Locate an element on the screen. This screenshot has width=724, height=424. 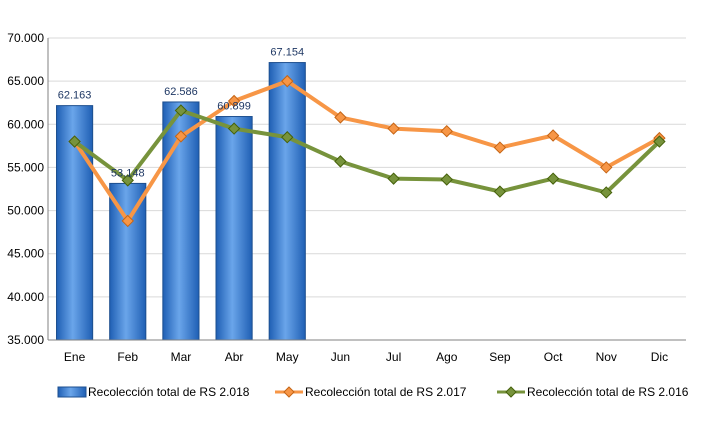
data-labels: 62.163 53.148 62.586 60.899 67.154 is located at coordinates (181, 113).